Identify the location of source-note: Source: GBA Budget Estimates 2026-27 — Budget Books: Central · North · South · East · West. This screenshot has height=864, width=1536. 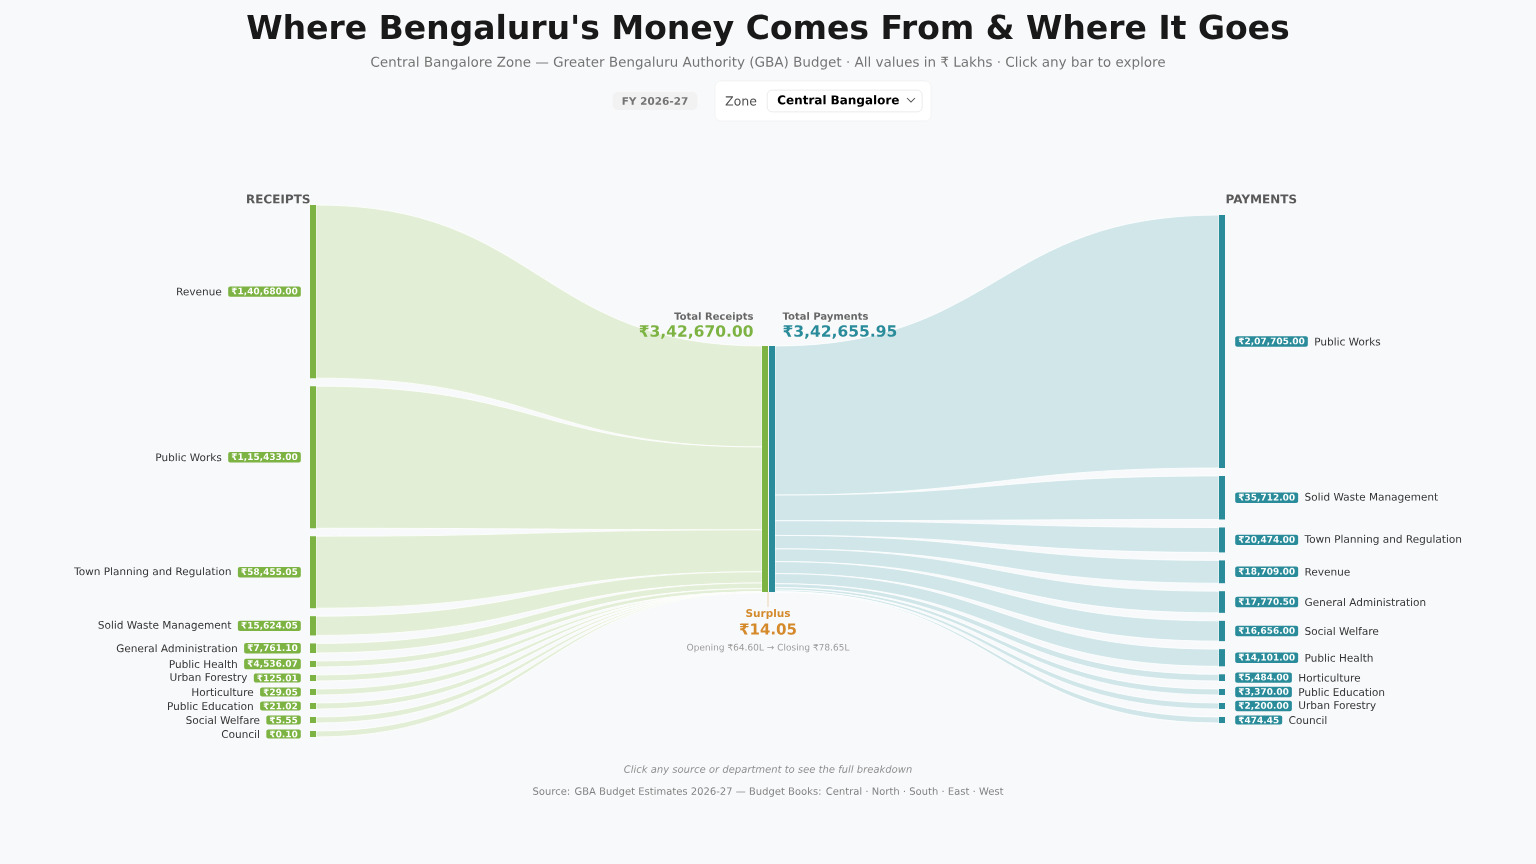
(768, 792).